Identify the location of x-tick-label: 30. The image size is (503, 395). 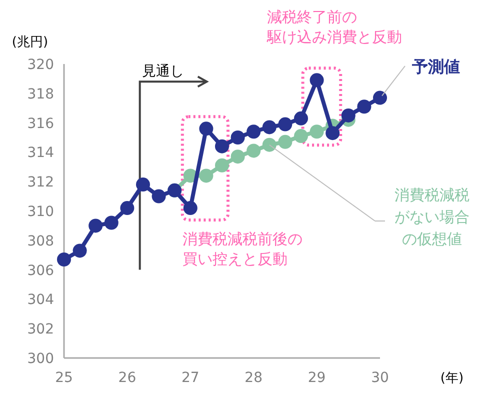
(380, 378).